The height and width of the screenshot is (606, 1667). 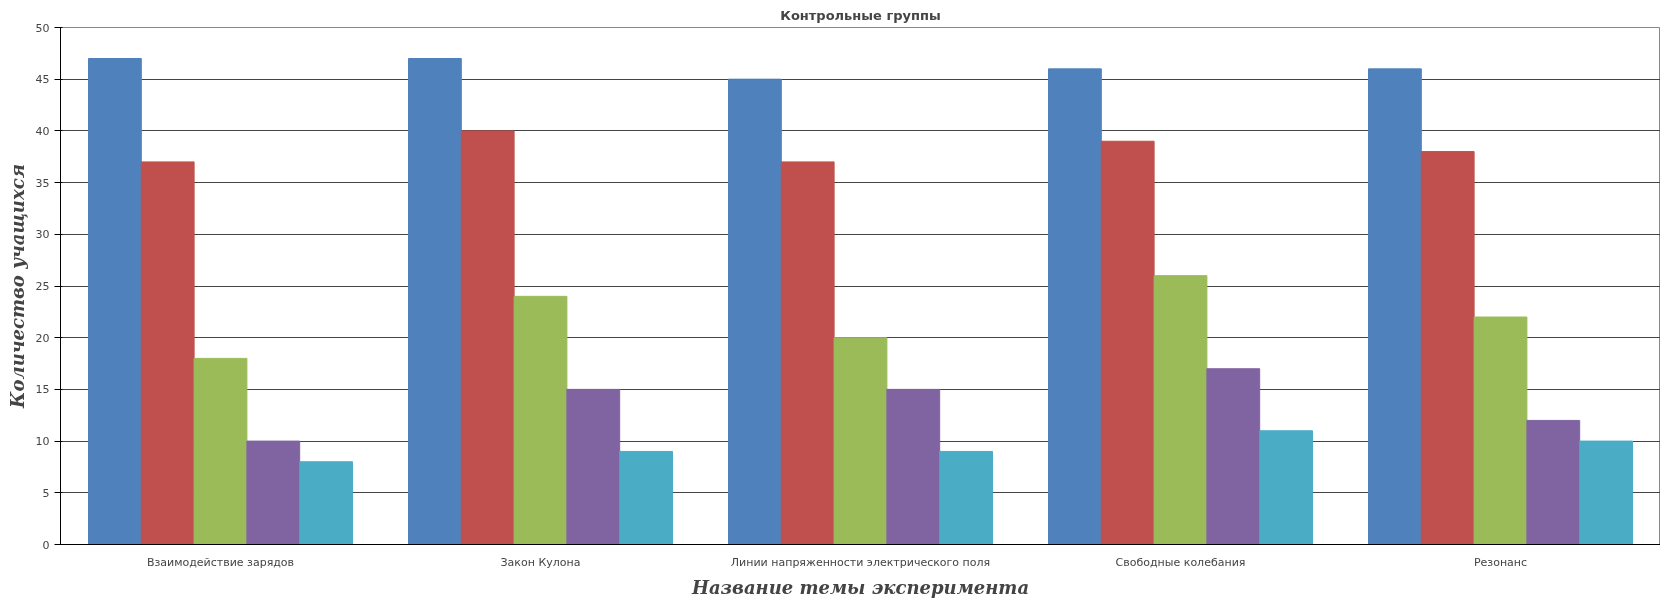 What do you see at coordinates (46, 493) in the screenshot?
I see `y-tick-label: 5` at bounding box center [46, 493].